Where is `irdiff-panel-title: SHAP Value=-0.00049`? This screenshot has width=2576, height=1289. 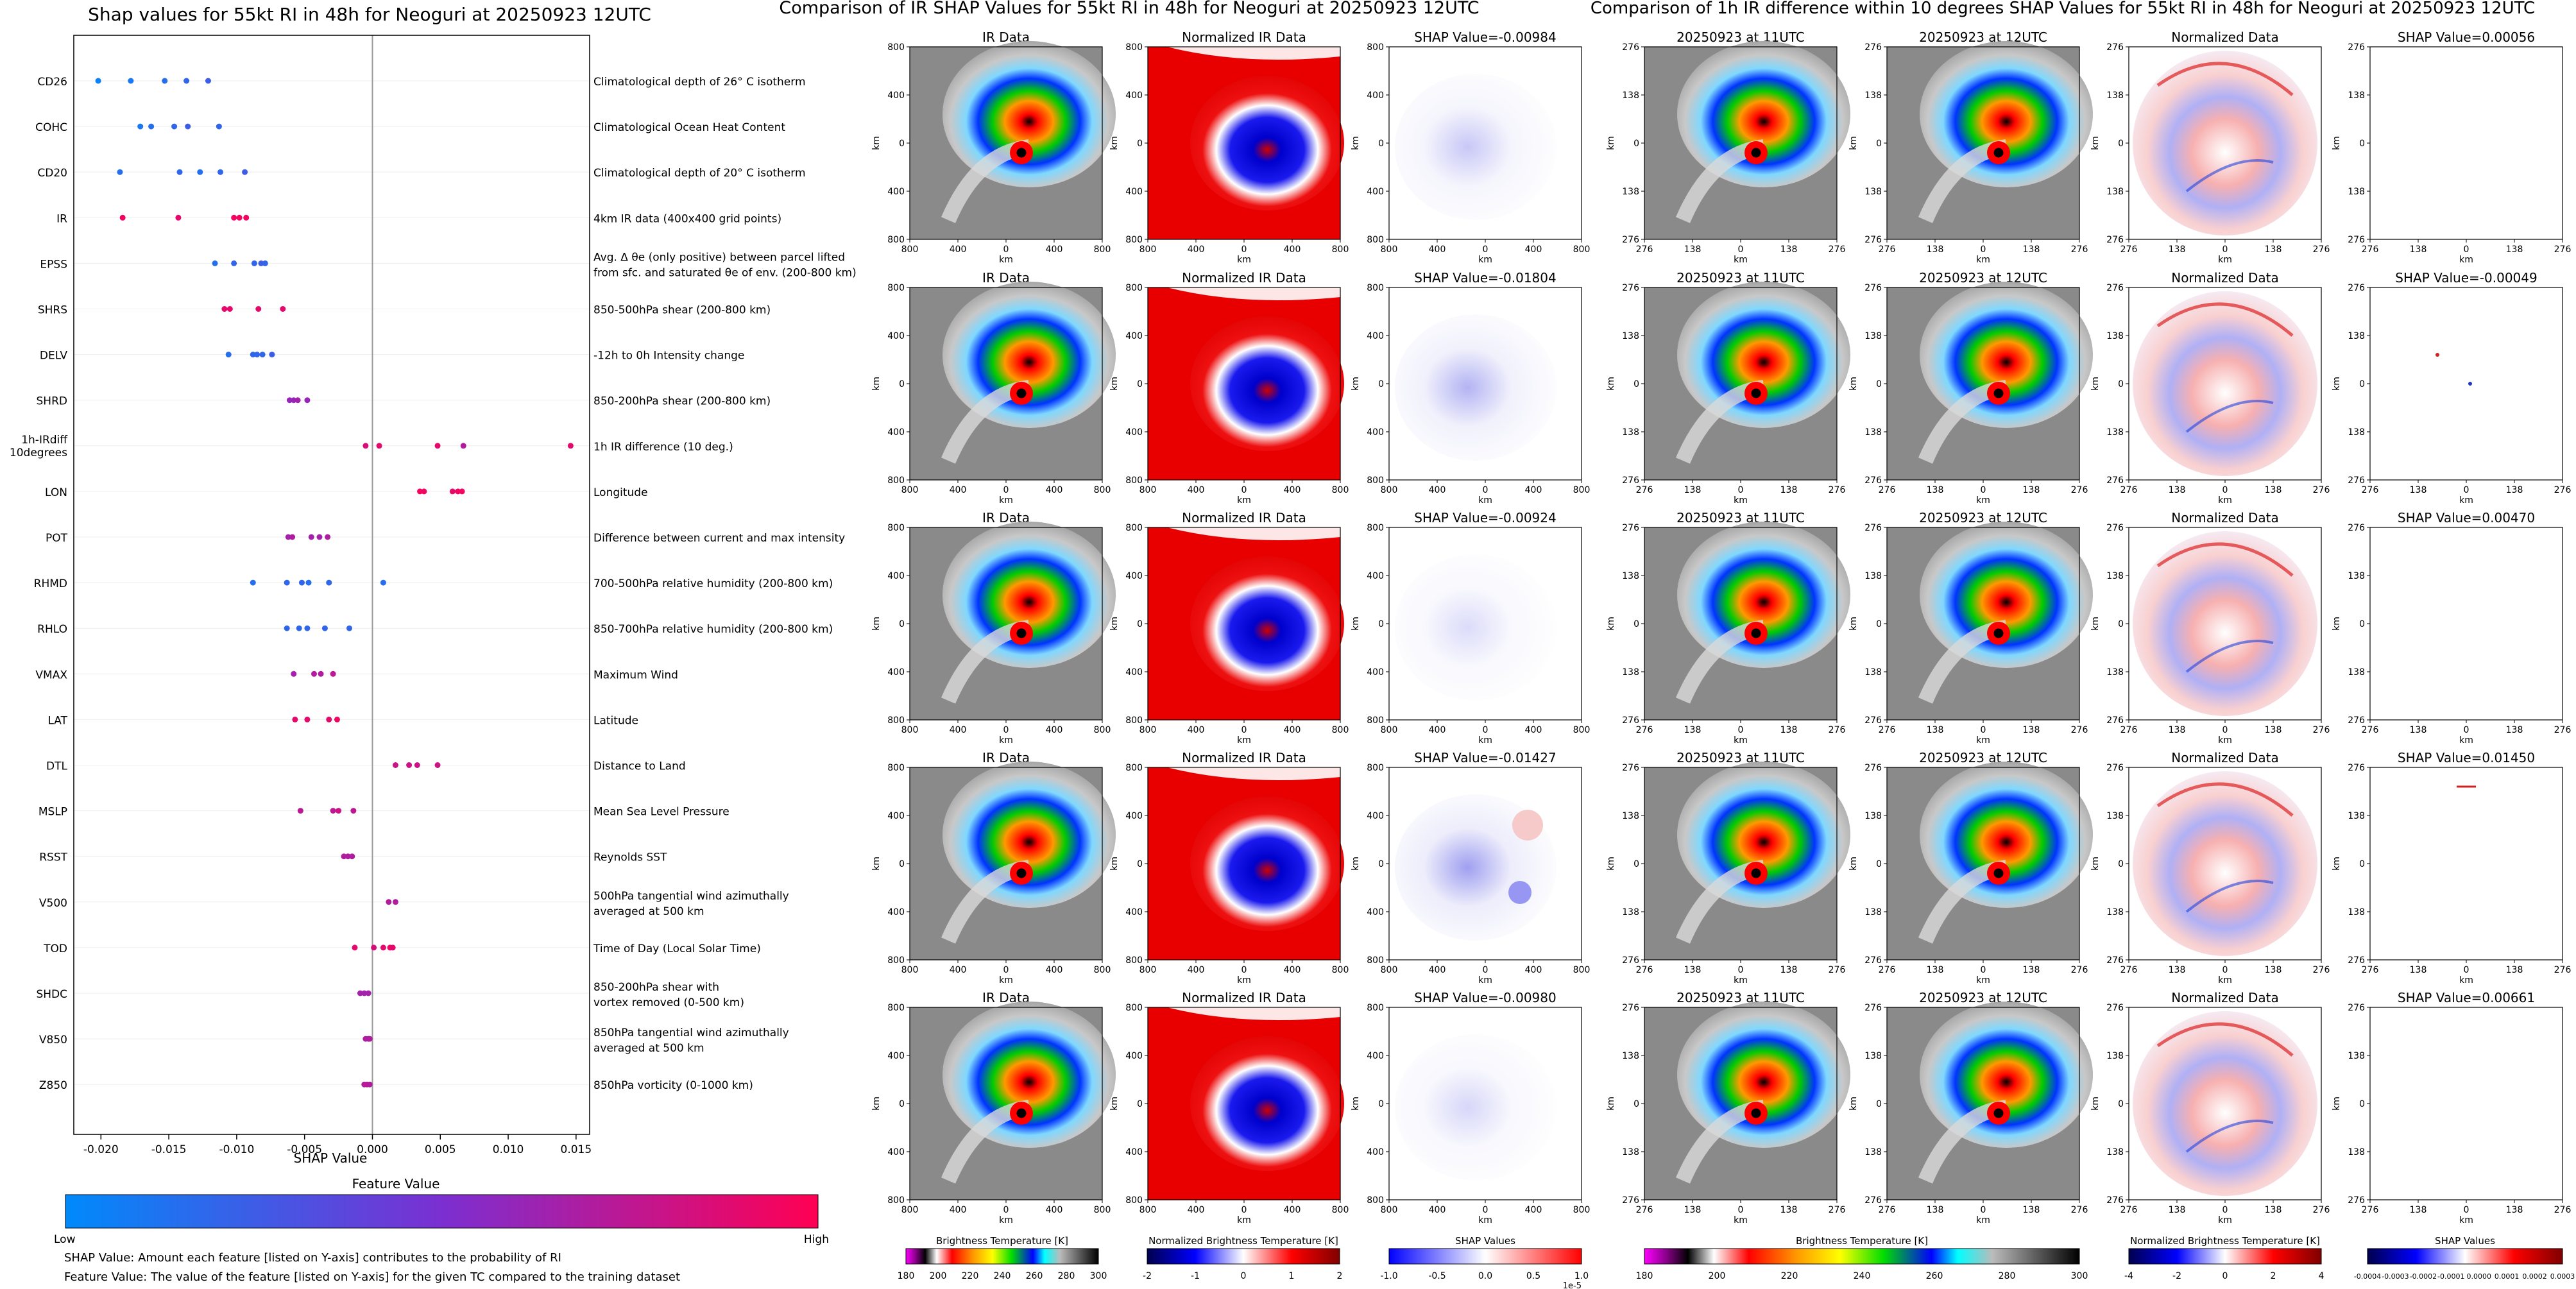
irdiff-panel-title: SHAP Value=-0.00049 is located at coordinates (2466, 278).